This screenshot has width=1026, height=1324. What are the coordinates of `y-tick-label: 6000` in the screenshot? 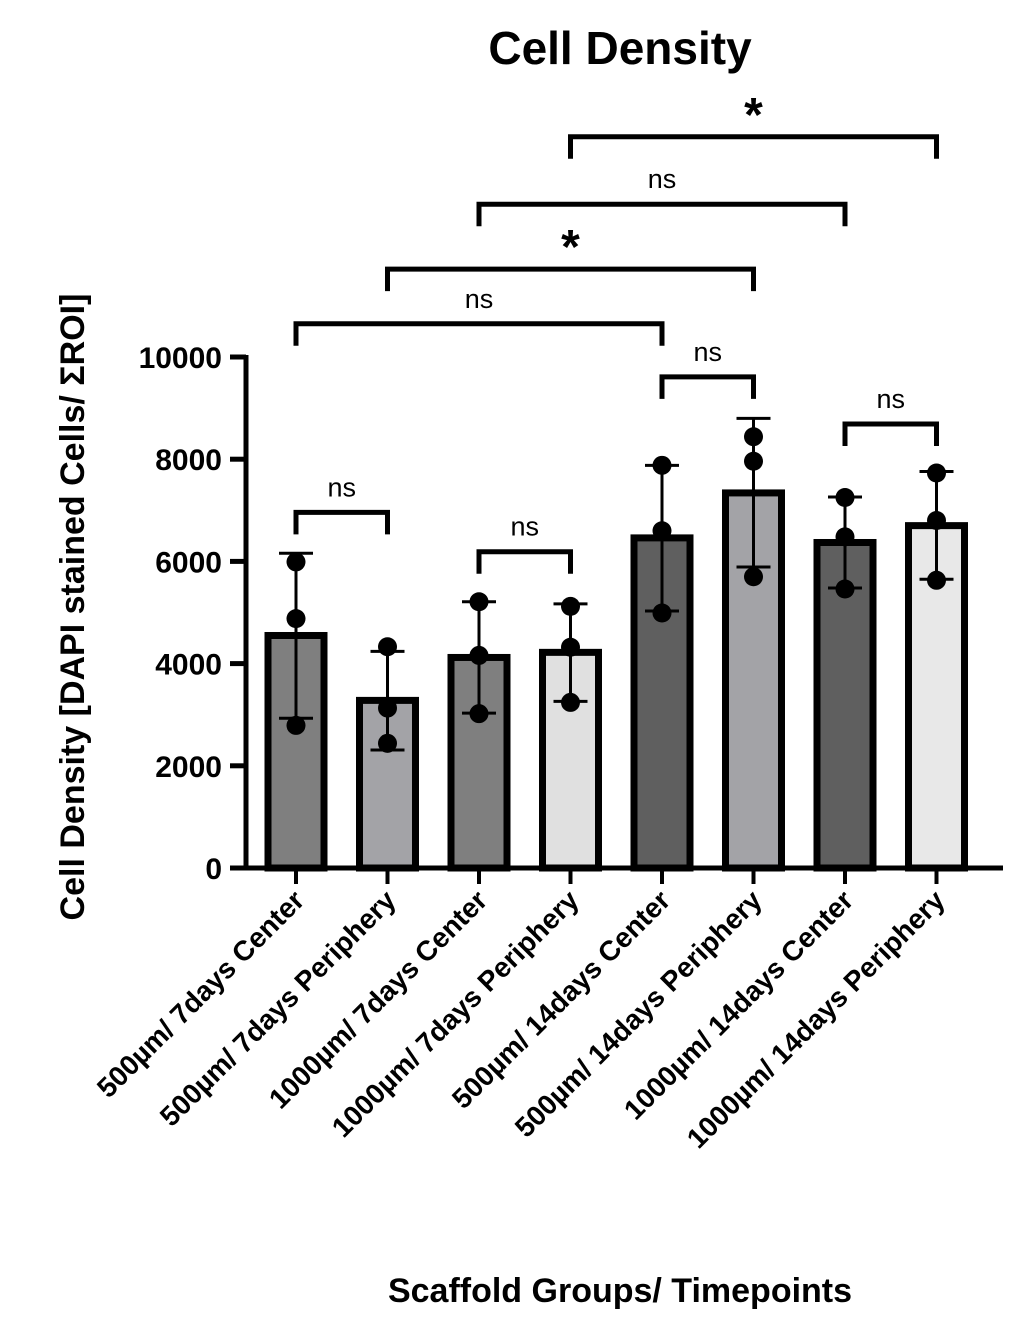 It's located at (188, 562).